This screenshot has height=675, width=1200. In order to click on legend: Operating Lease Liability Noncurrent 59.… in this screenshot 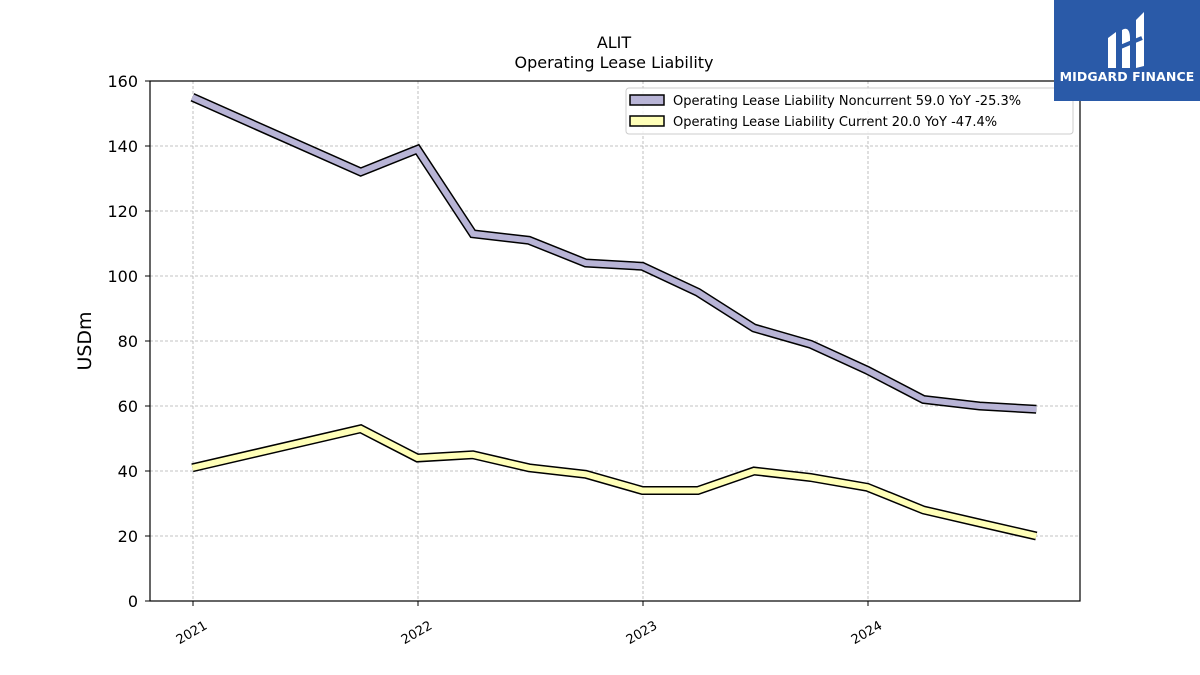, I will do `click(849, 111)`.